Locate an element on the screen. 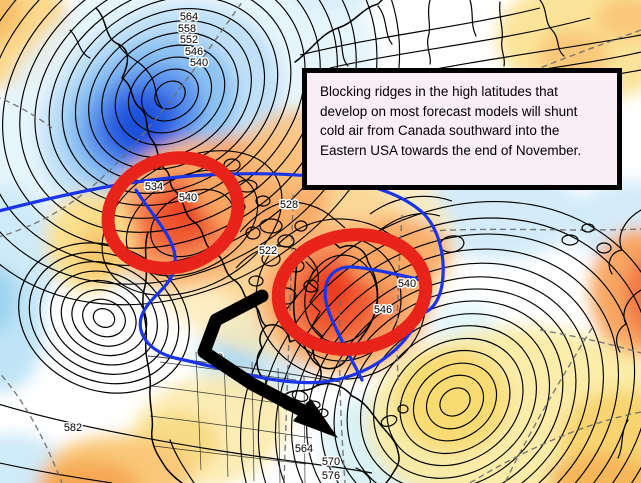 The width and height of the screenshot is (641, 483). contour-label: 552 is located at coordinates (189, 40).